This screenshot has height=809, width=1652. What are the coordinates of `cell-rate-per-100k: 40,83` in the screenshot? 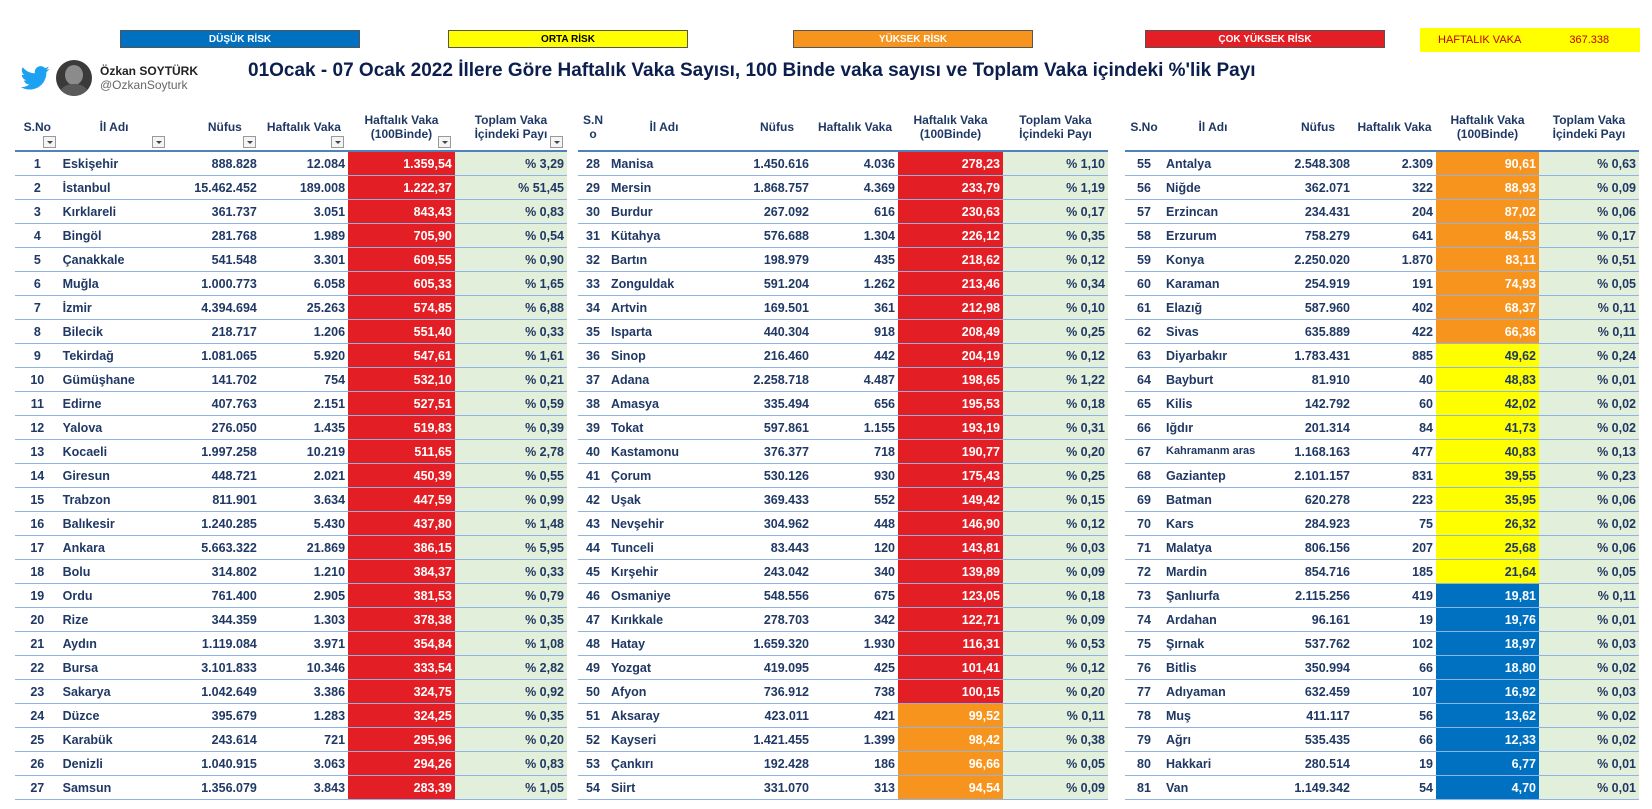 It's located at (1487, 451).